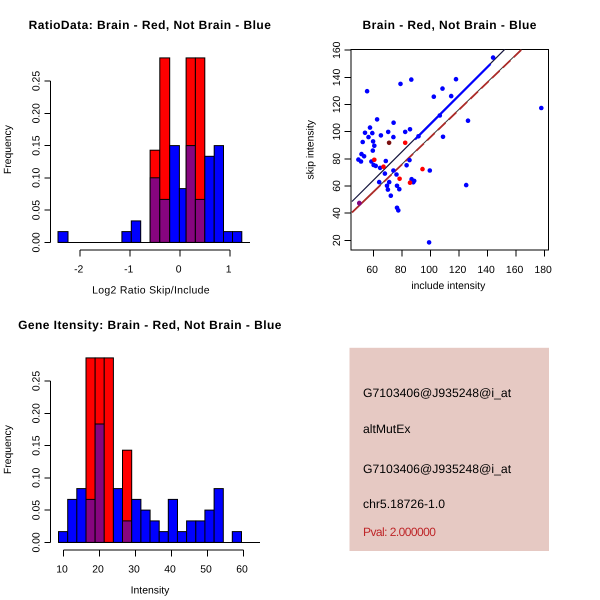 The height and width of the screenshot is (600, 600). Describe the element at coordinates (128, 270) in the screenshot. I see `svg-text: -1` at that location.